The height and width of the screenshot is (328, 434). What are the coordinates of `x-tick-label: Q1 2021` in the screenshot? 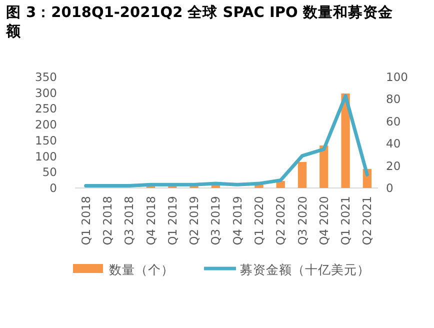 It's located at (345, 221).